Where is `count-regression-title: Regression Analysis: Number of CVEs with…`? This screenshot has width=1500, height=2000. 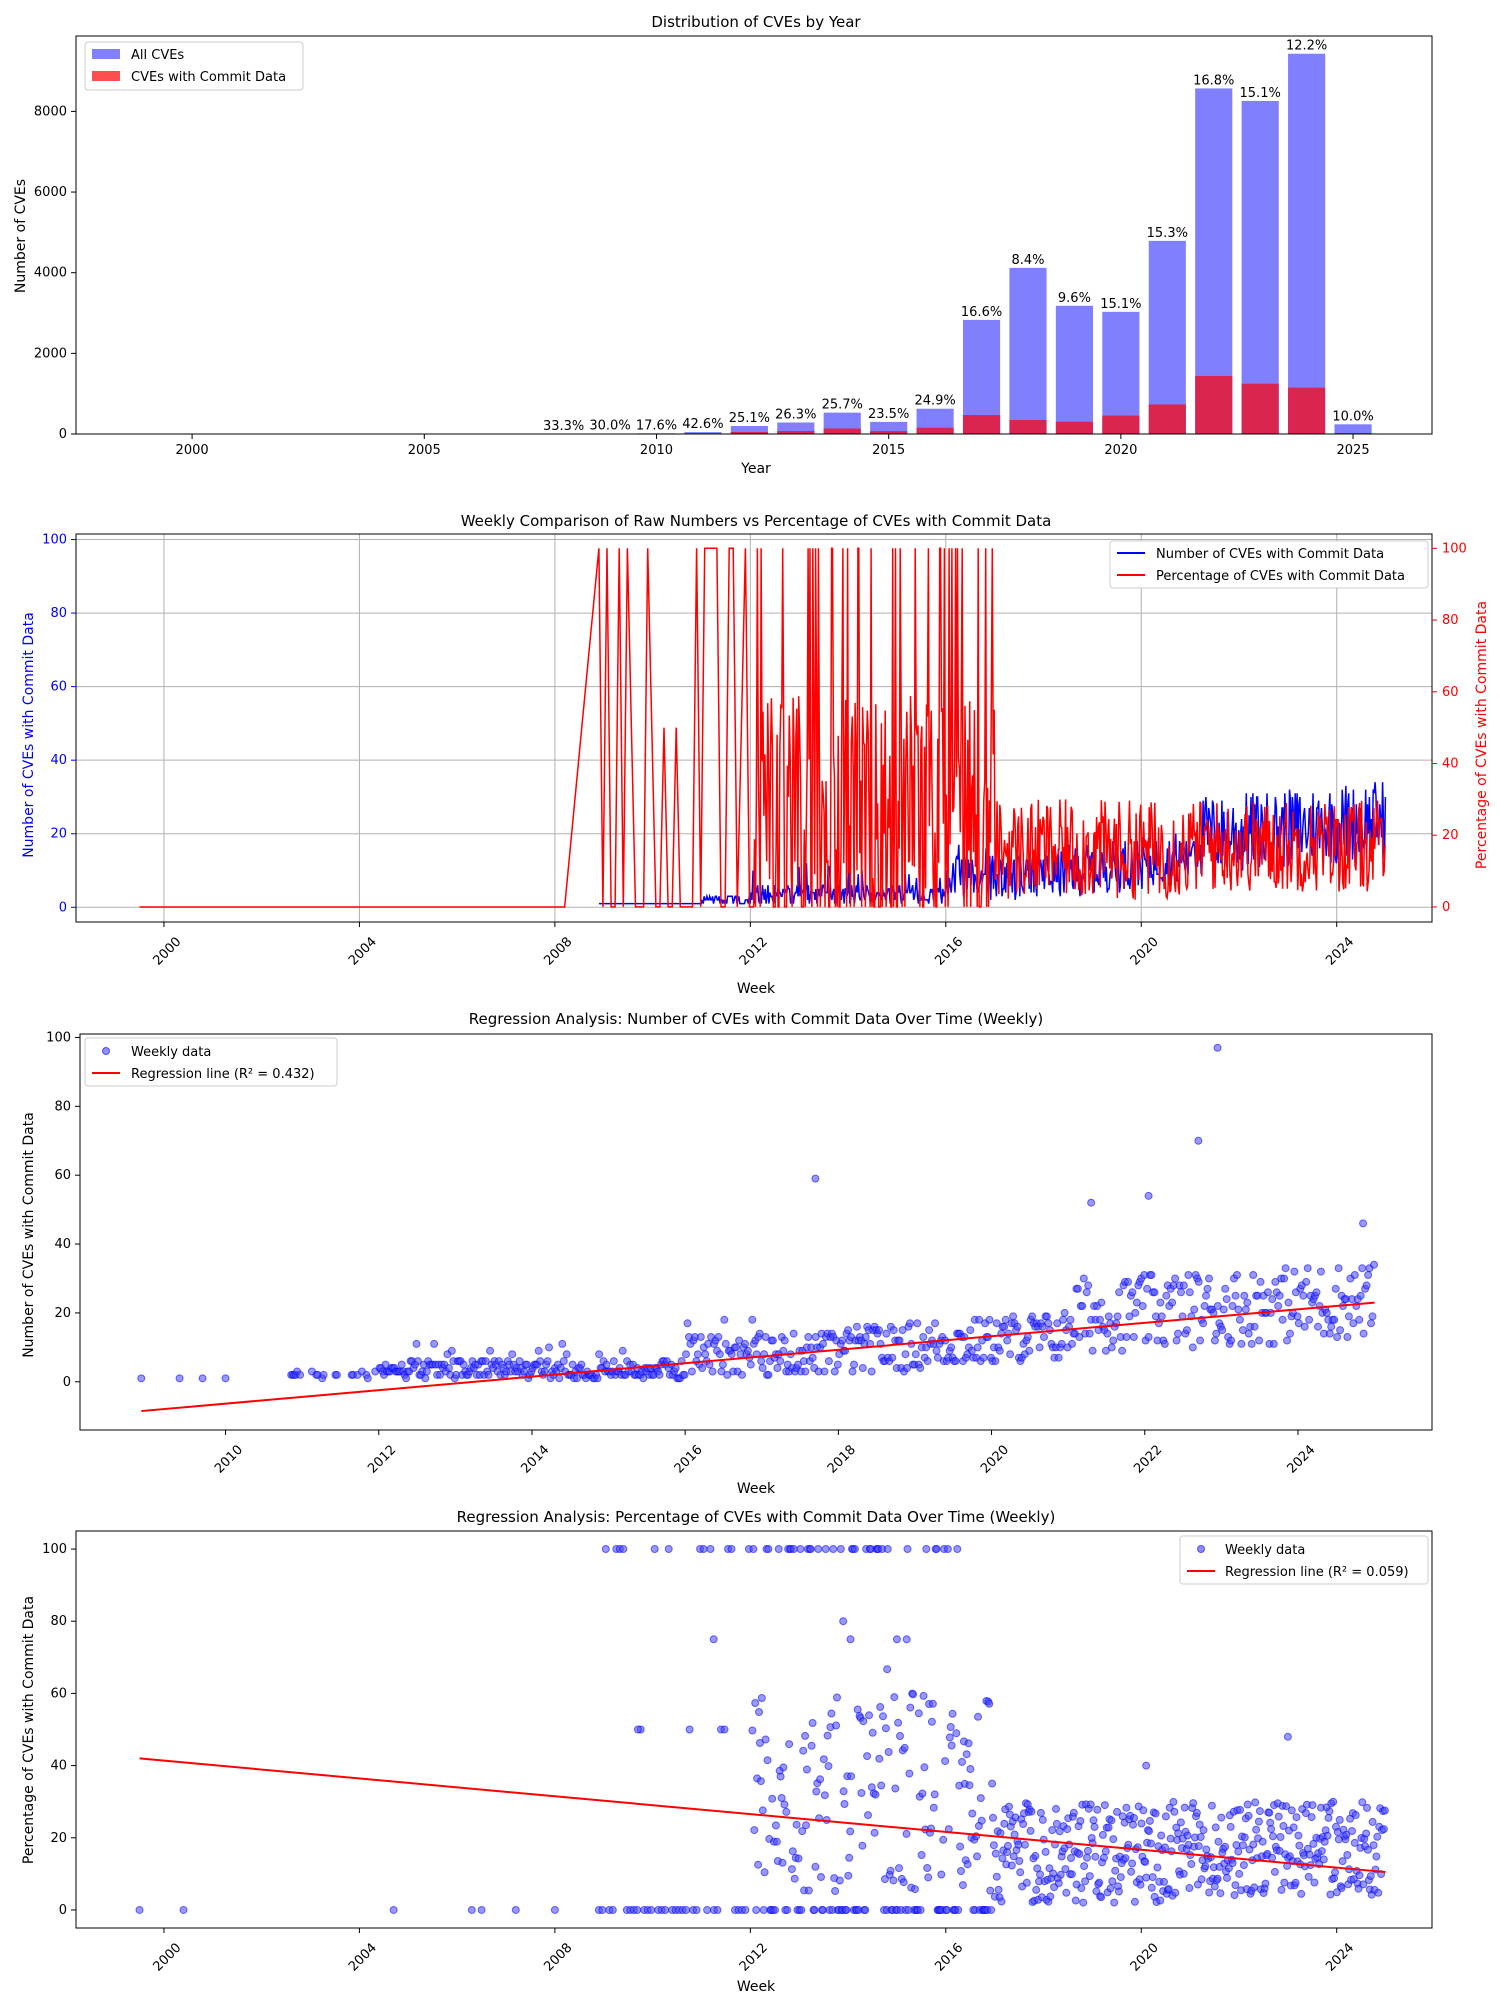
count-regression-title: Regression Analysis: Number of CVEs with… is located at coordinates (756, 1019).